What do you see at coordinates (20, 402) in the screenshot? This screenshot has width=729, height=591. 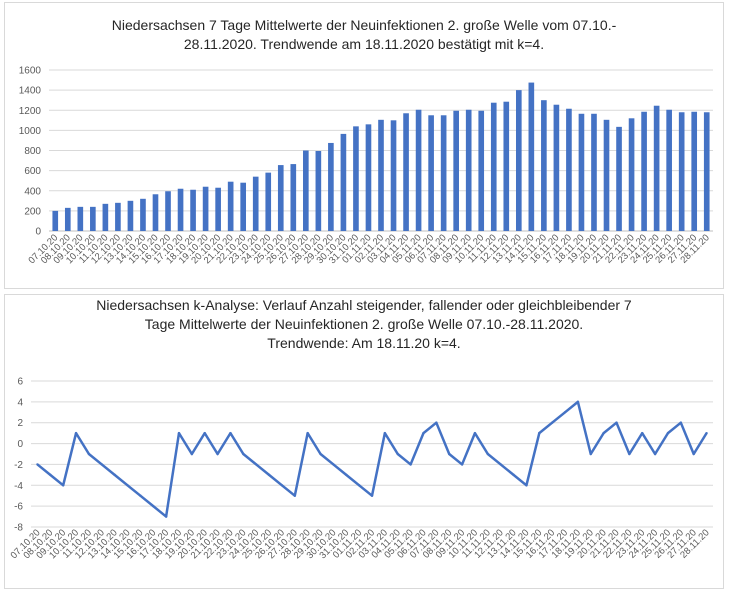 I see `y-tick-label: 4` at bounding box center [20, 402].